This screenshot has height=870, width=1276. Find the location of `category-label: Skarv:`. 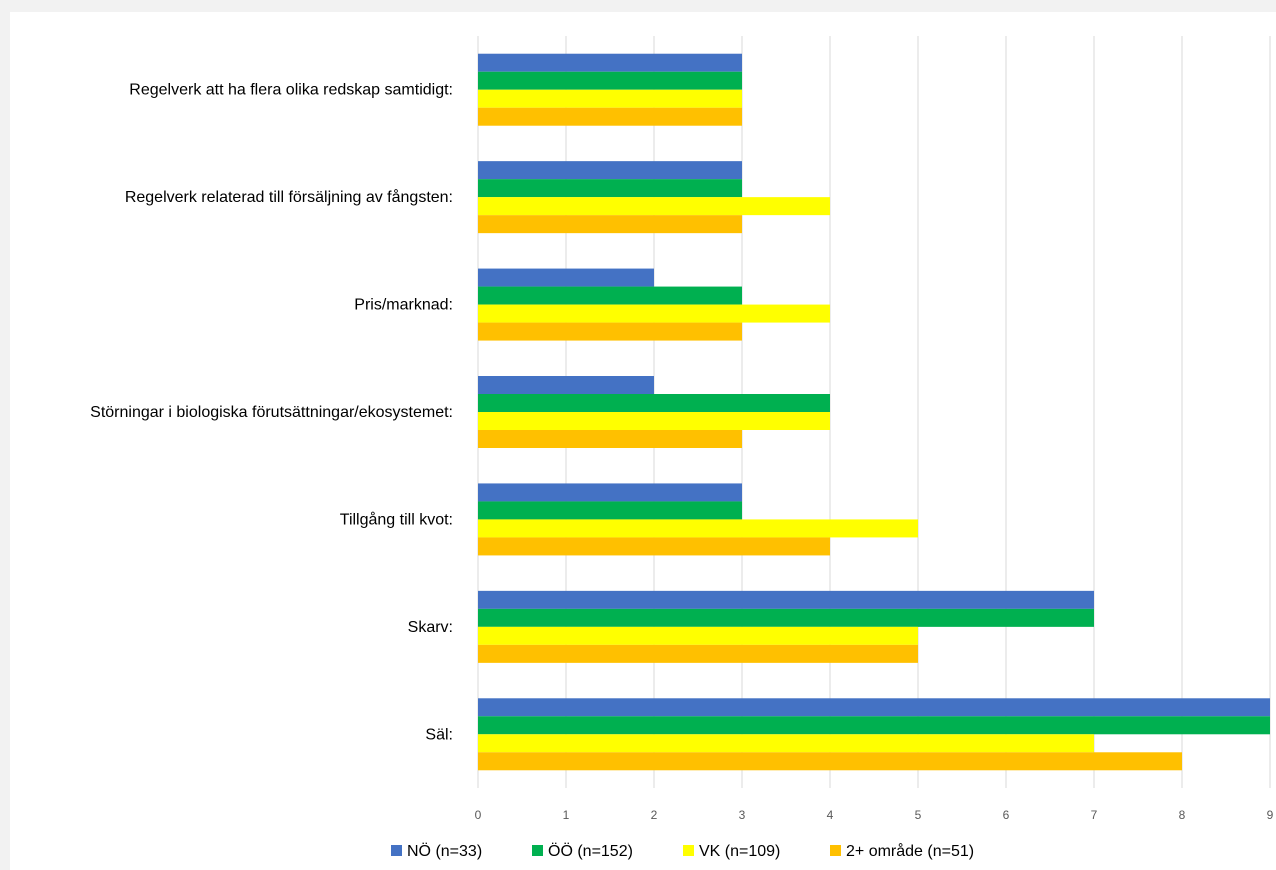

category-label: Skarv: is located at coordinates (430, 627).